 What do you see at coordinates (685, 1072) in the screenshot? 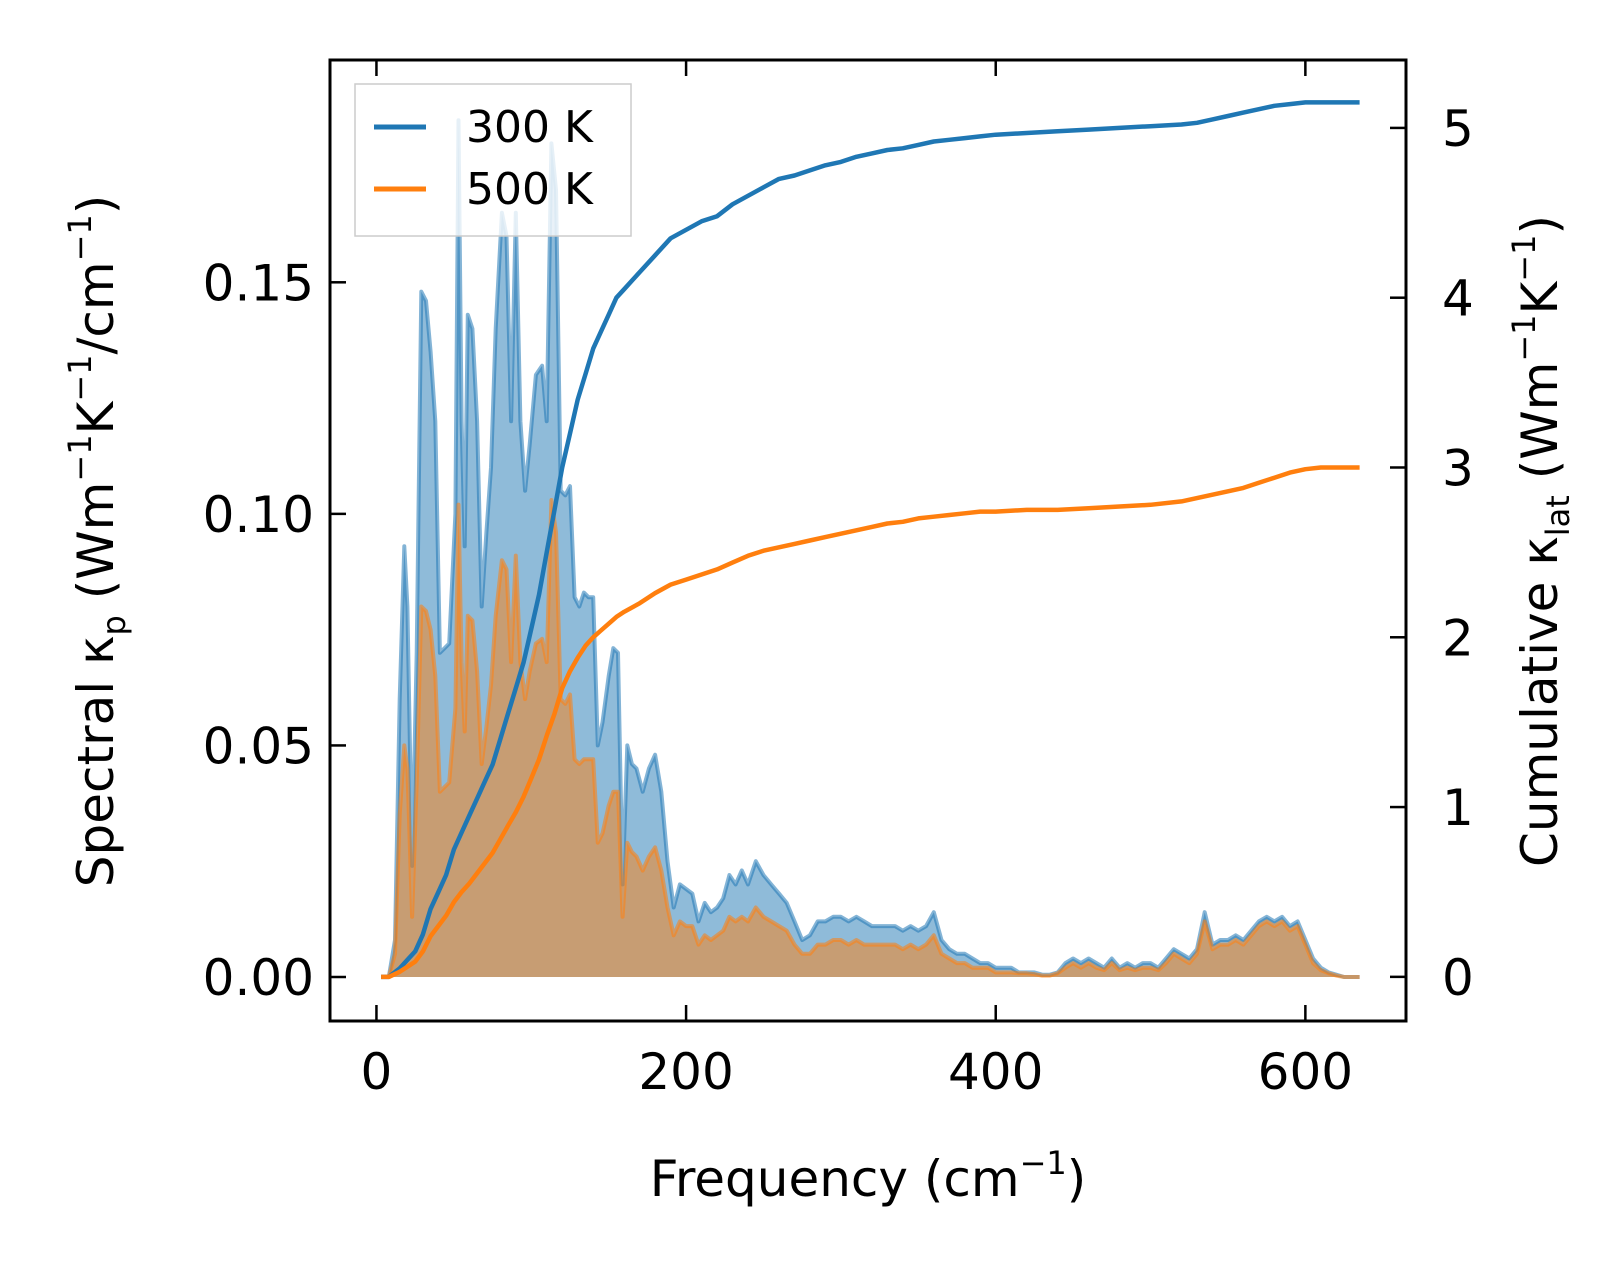
I see `x-tick-label: 200` at bounding box center [685, 1072].